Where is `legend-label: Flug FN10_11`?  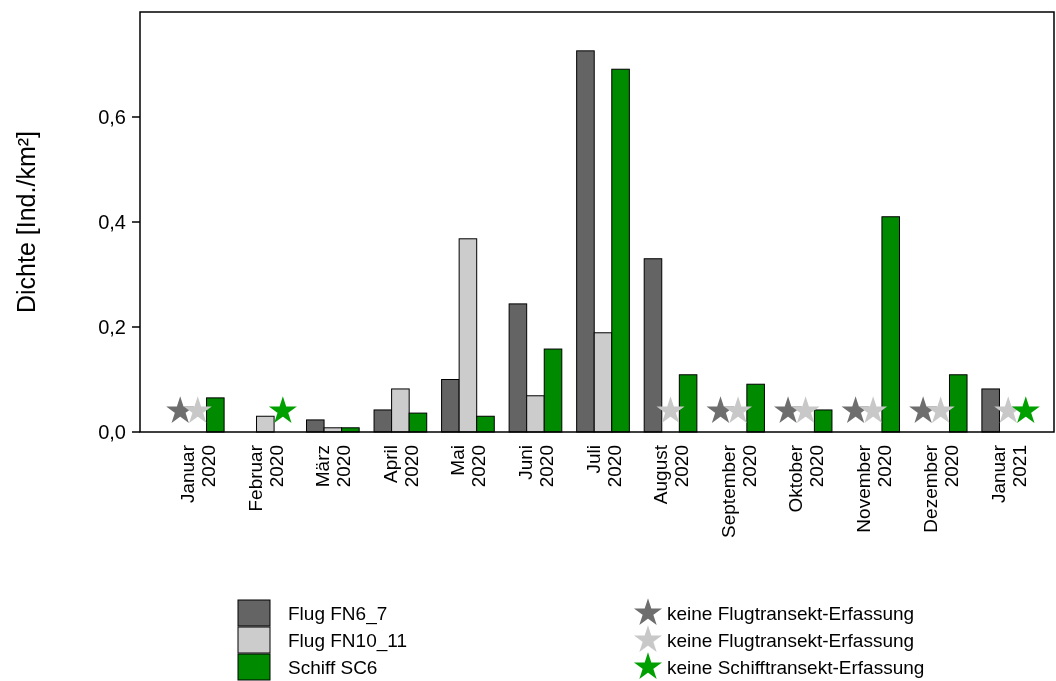
legend-label: Flug FN10_11 is located at coordinates (347, 640).